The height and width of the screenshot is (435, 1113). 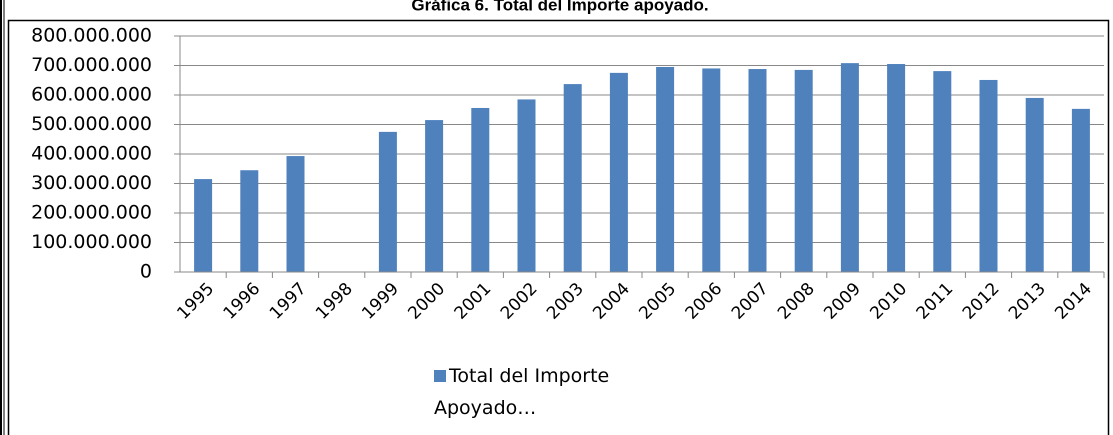 What do you see at coordinates (91, 124) in the screenshot?
I see `y-tick-label: 500.000.000` at bounding box center [91, 124].